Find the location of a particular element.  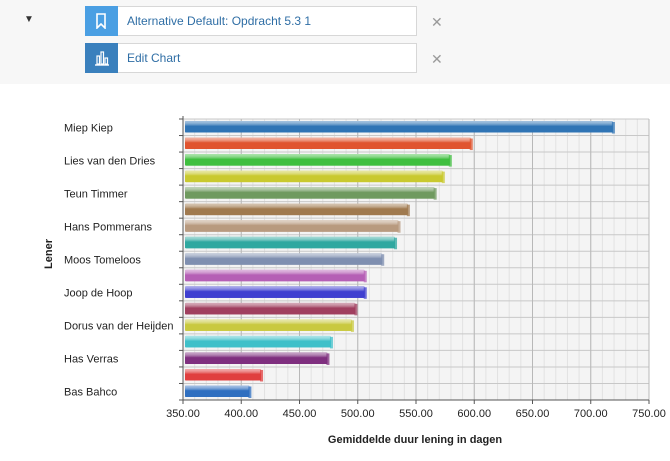

y-tick-label: Hans Pommerans is located at coordinates (108, 227).